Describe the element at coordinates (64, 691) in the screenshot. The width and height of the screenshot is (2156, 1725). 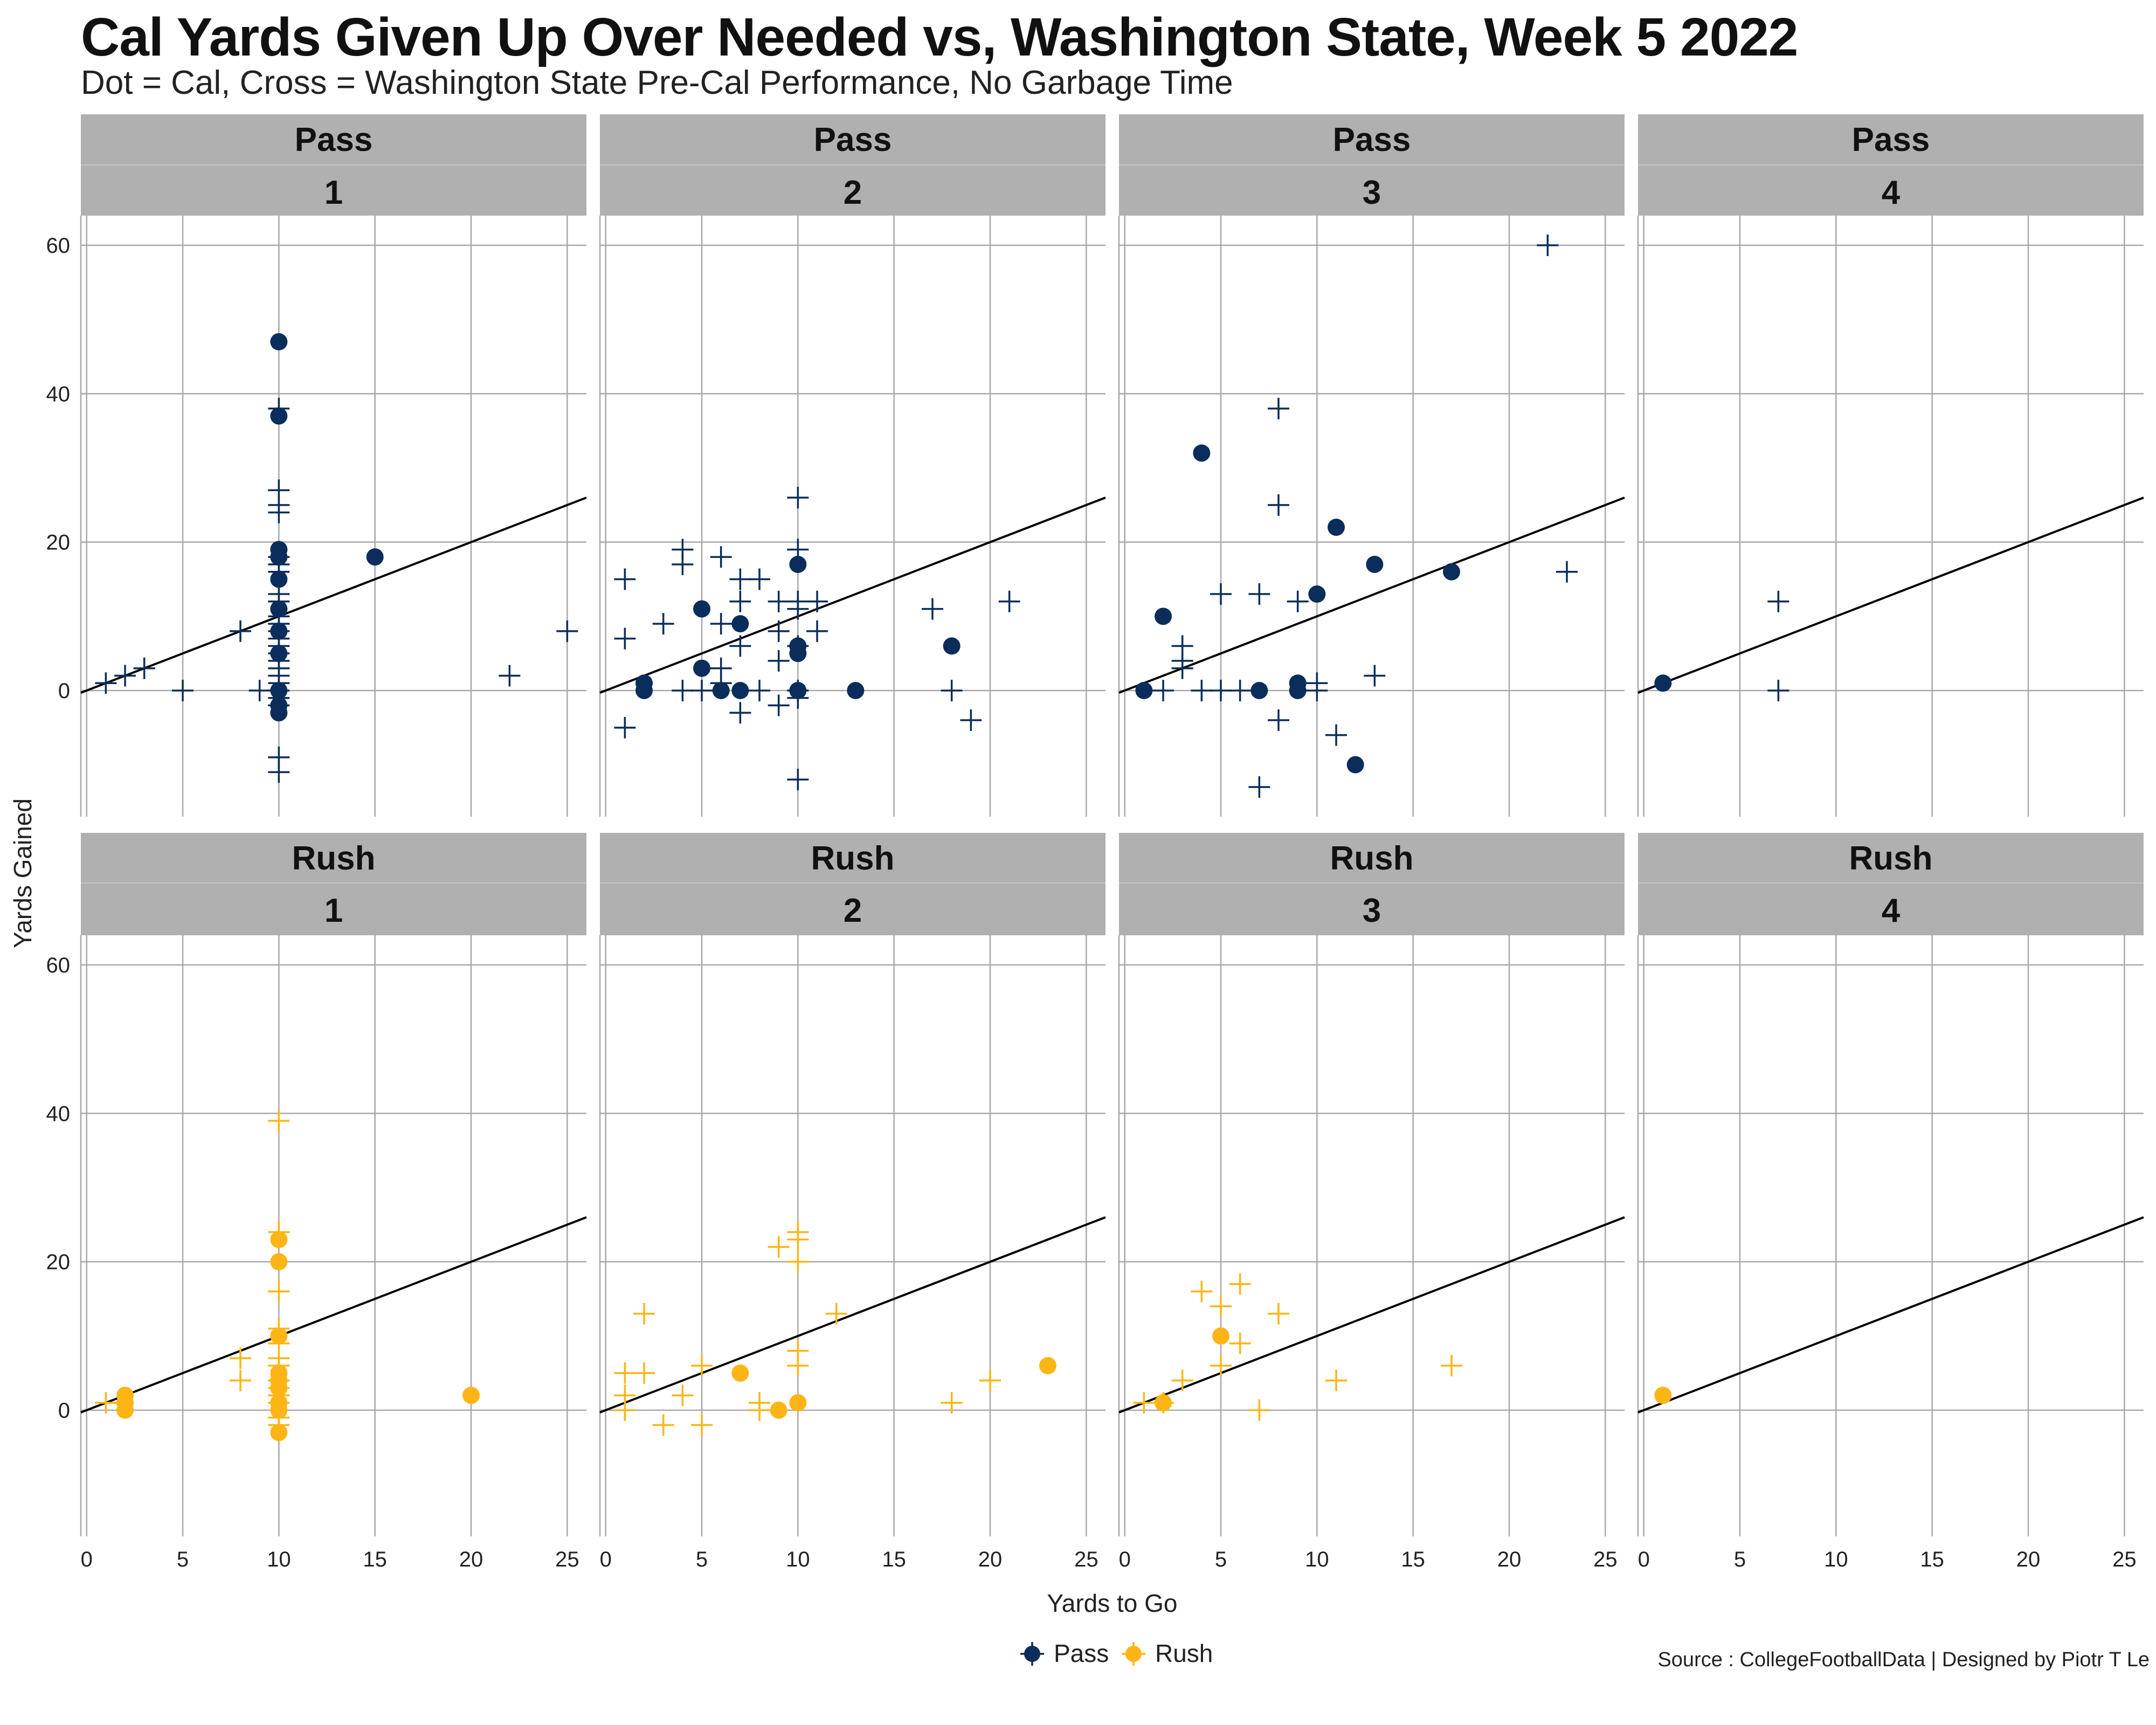
I see `y-tick-label: 0` at that location.